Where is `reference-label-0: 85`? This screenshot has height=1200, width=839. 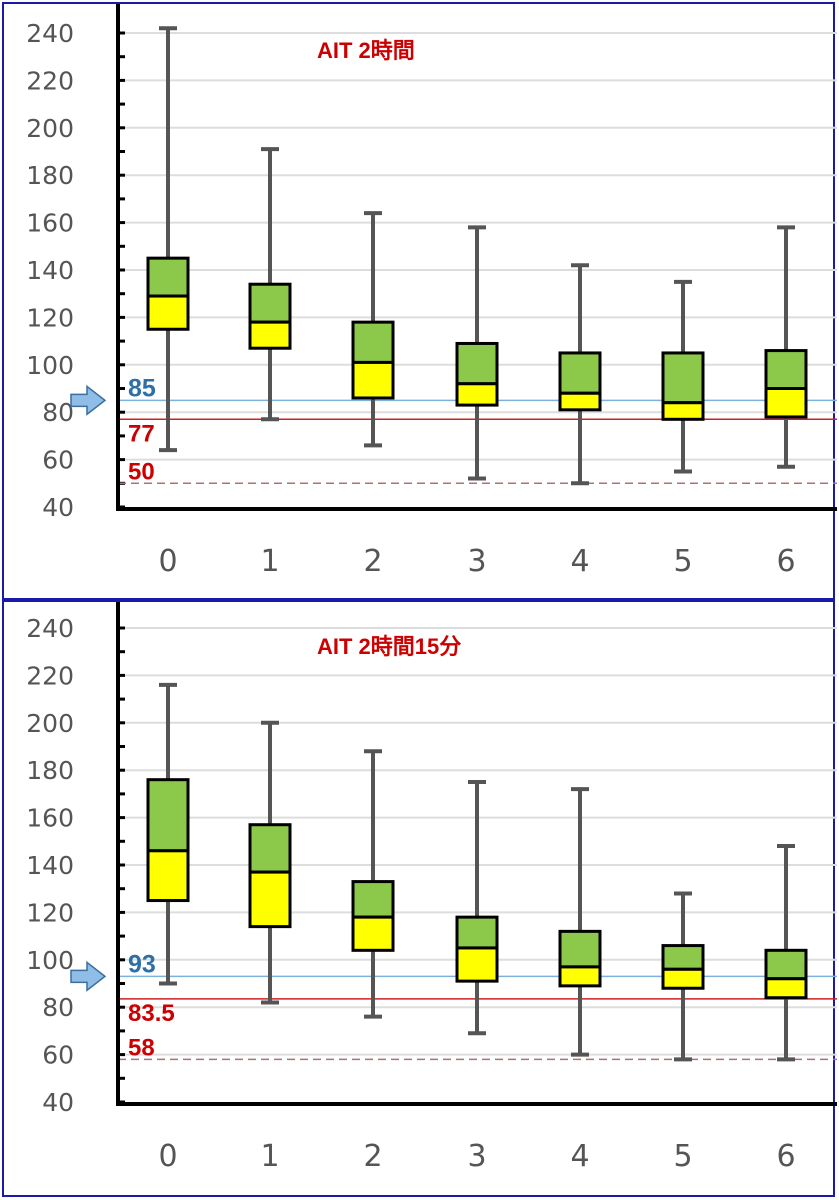 reference-label-0: 85 is located at coordinates (142, 388).